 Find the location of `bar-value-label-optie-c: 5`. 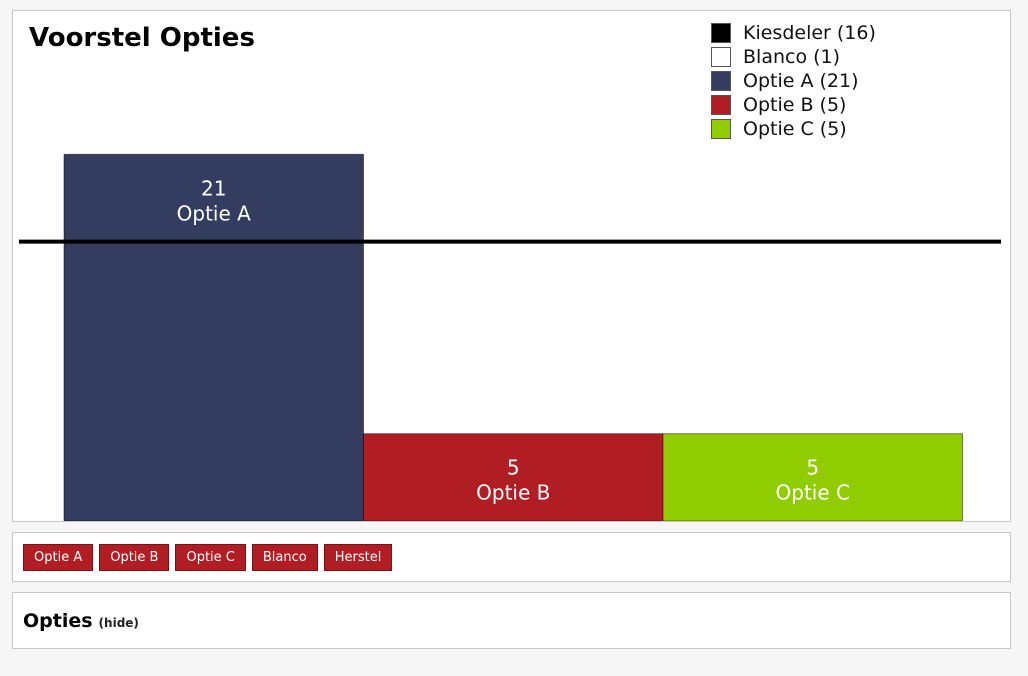

bar-value-label-optie-c: 5 is located at coordinates (812, 468).